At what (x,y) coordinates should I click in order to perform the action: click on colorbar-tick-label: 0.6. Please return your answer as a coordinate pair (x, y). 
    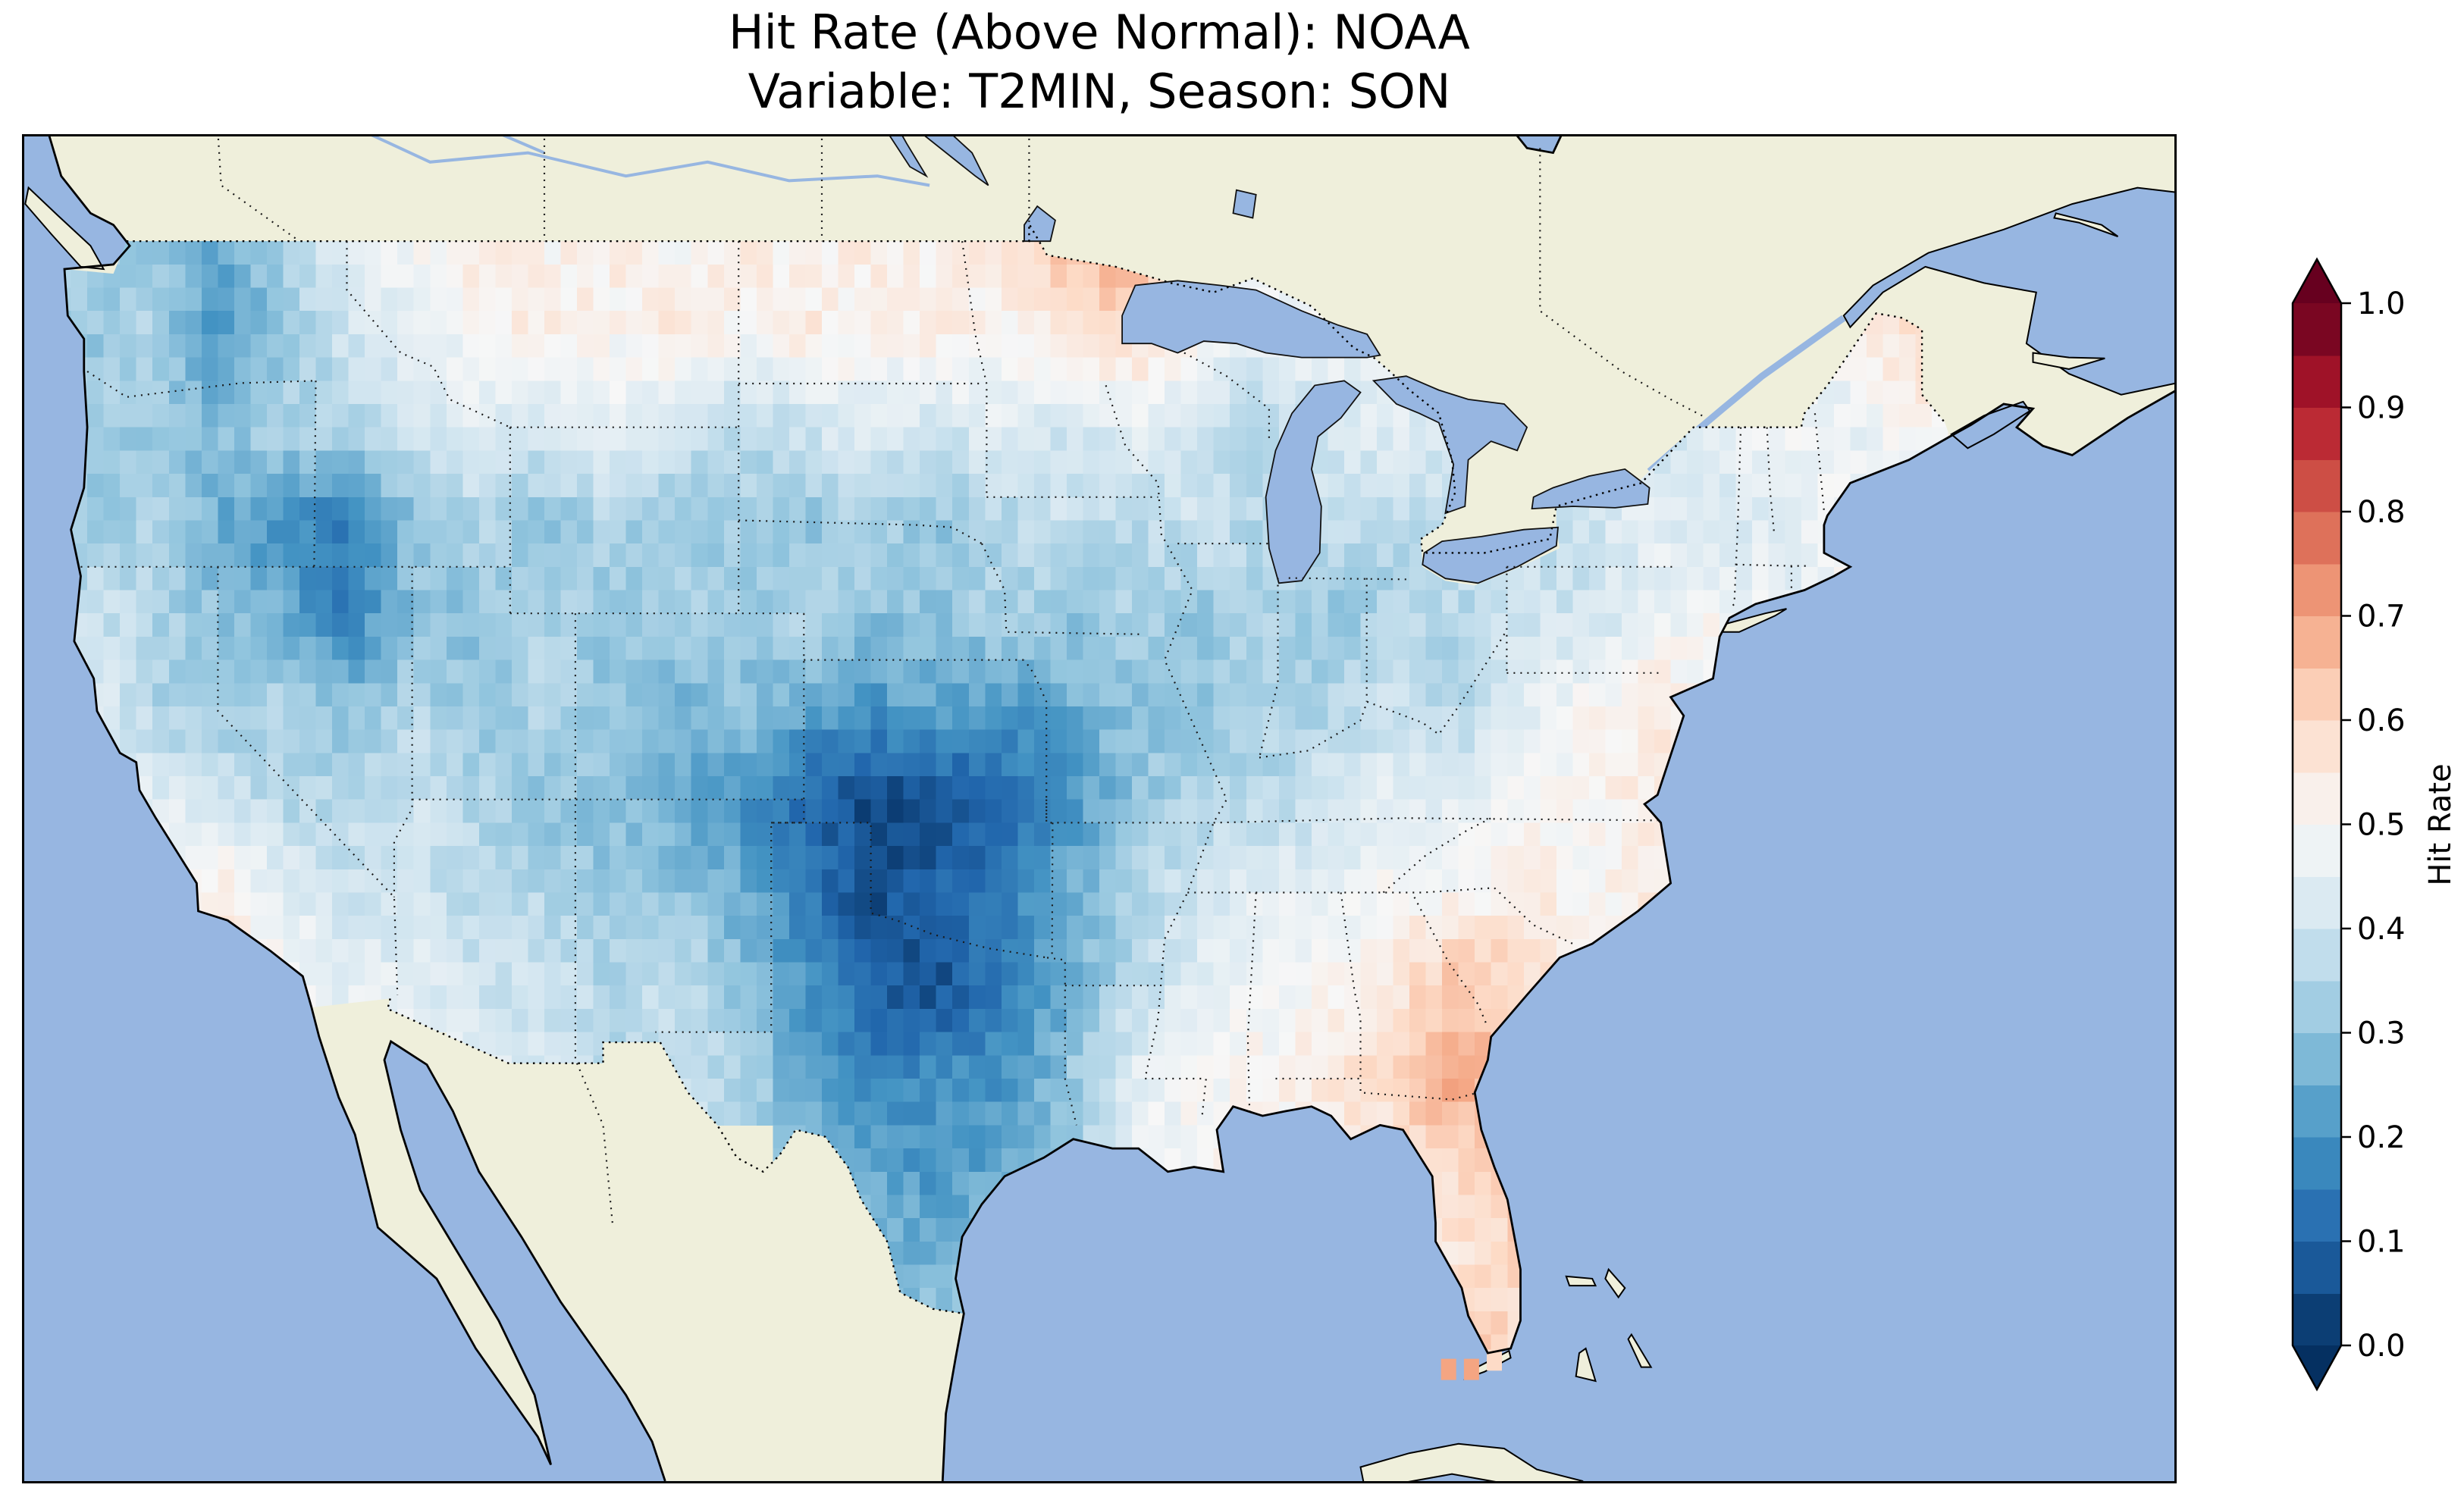
    Looking at the image, I should click on (2381, 720).